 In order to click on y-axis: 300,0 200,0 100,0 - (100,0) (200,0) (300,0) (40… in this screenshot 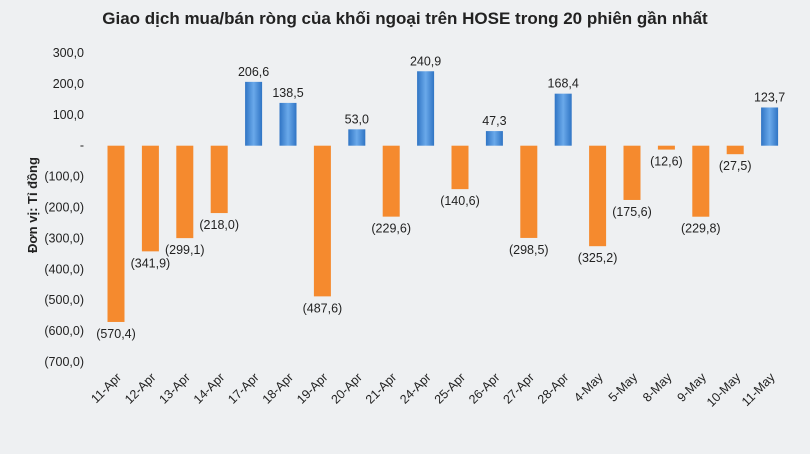, I will do `click(64, 207)`.